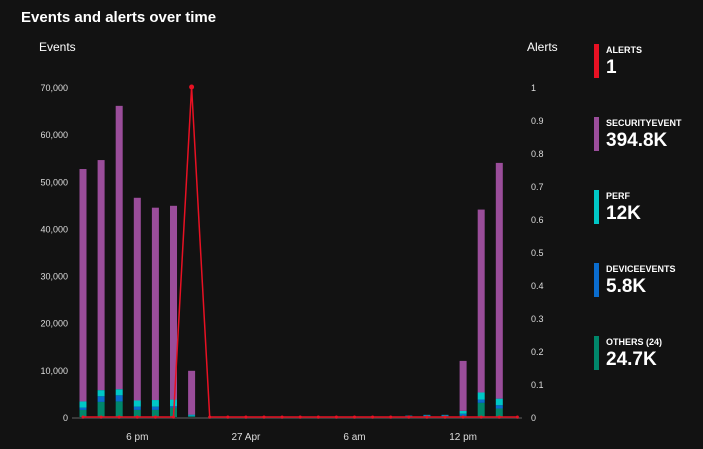  Describe the element at coordinates (638, 372) in the screenshot. I see `legend-item: OTHERS (24) 24.7K` at that location.